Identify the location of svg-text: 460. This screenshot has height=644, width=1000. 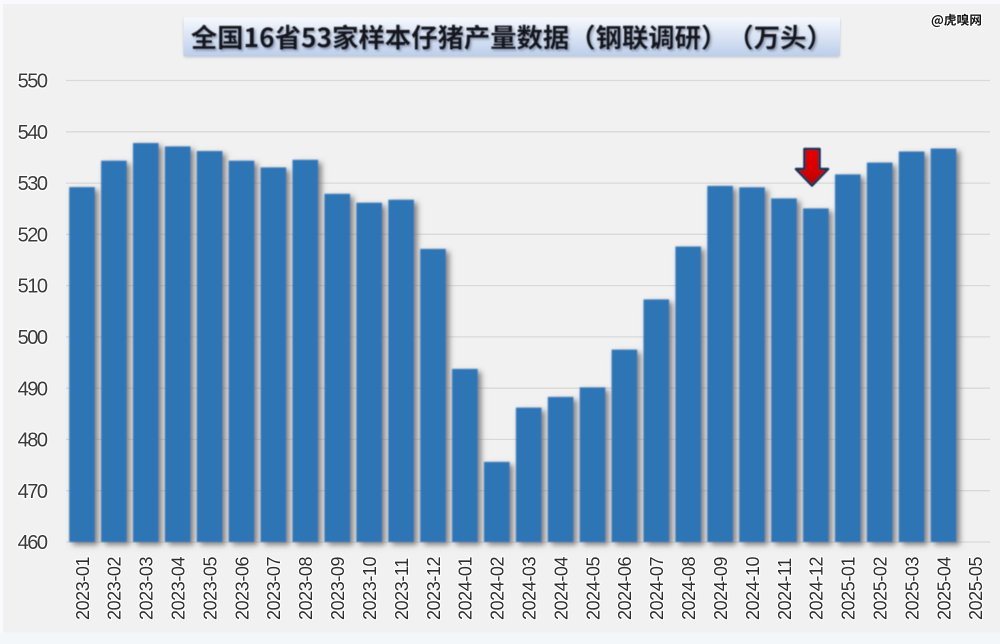
(33, 543).